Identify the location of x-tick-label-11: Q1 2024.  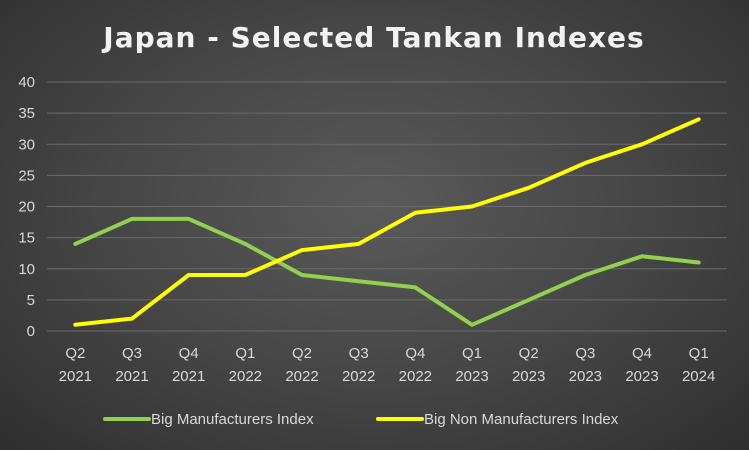
(698, 365).